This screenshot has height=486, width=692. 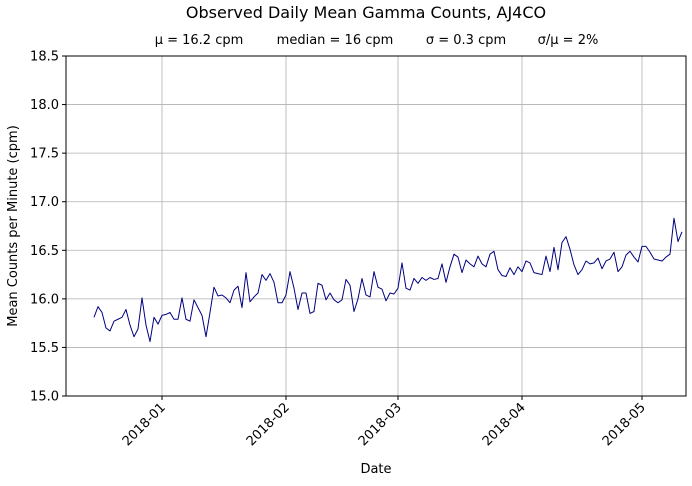 What do you see at coordinates (44, 299) in the screenshot?
I see `y-tick-label: 16.0` at bounding box center [44, 299].